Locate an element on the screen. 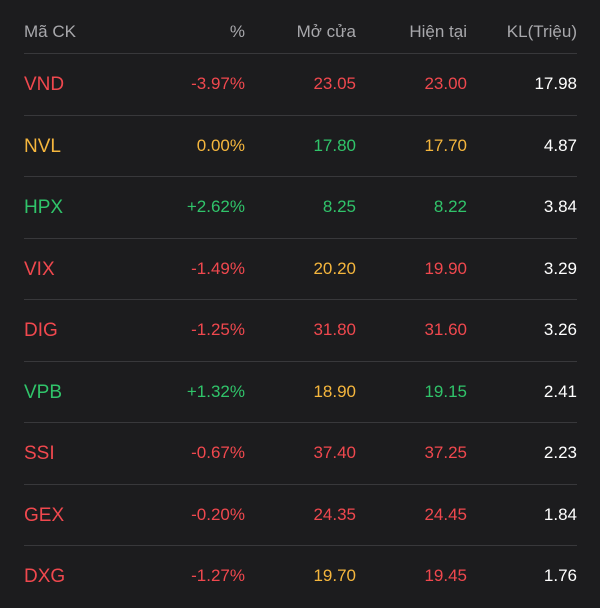 This screenshot has height=608, width=600. current-price: 19.45 is located at coordinates (445, 575).